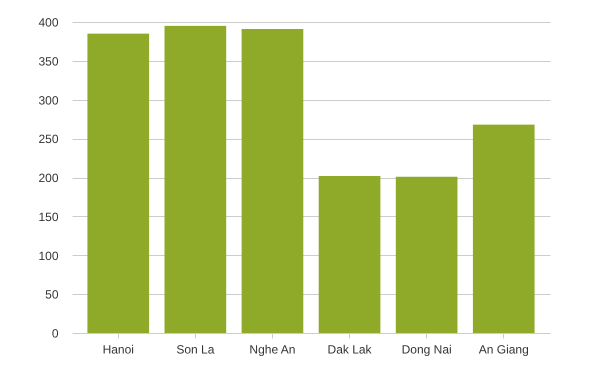 Image resolution: width=600 pixels, height=365 pixels. I want to click on y-tick-label: 350, so click(48, 61).